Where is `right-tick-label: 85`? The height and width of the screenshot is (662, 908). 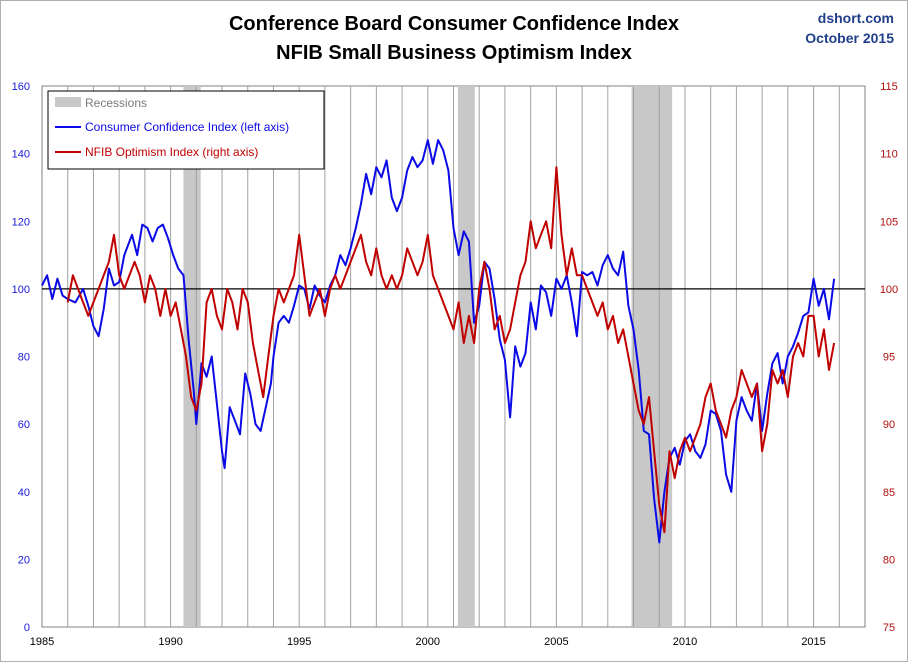 right-tick-label: 85 is located at coordinates (889, 493).